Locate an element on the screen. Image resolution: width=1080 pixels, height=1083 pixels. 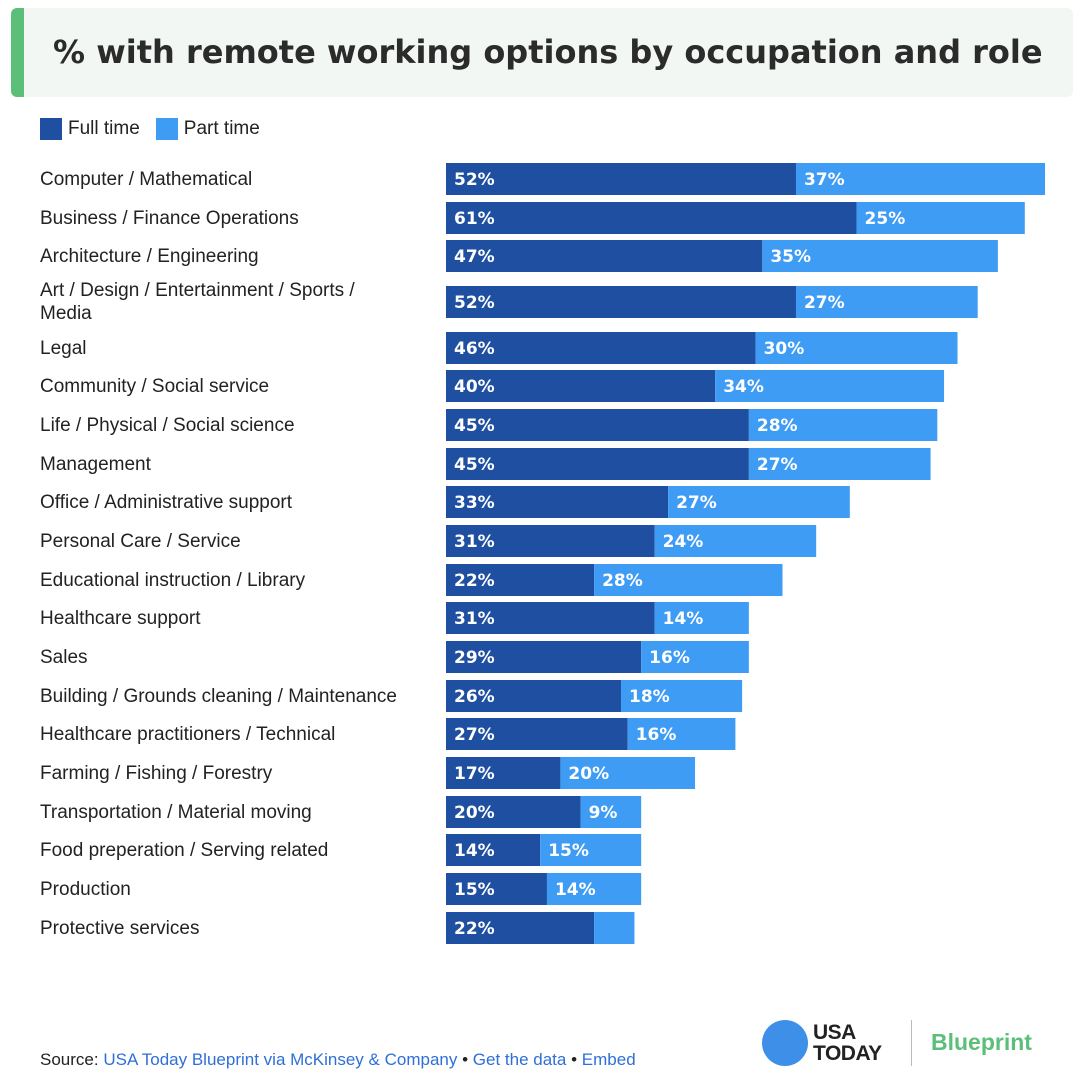
category-label: Business / Finance Operations is located at coordinates (169, 218).